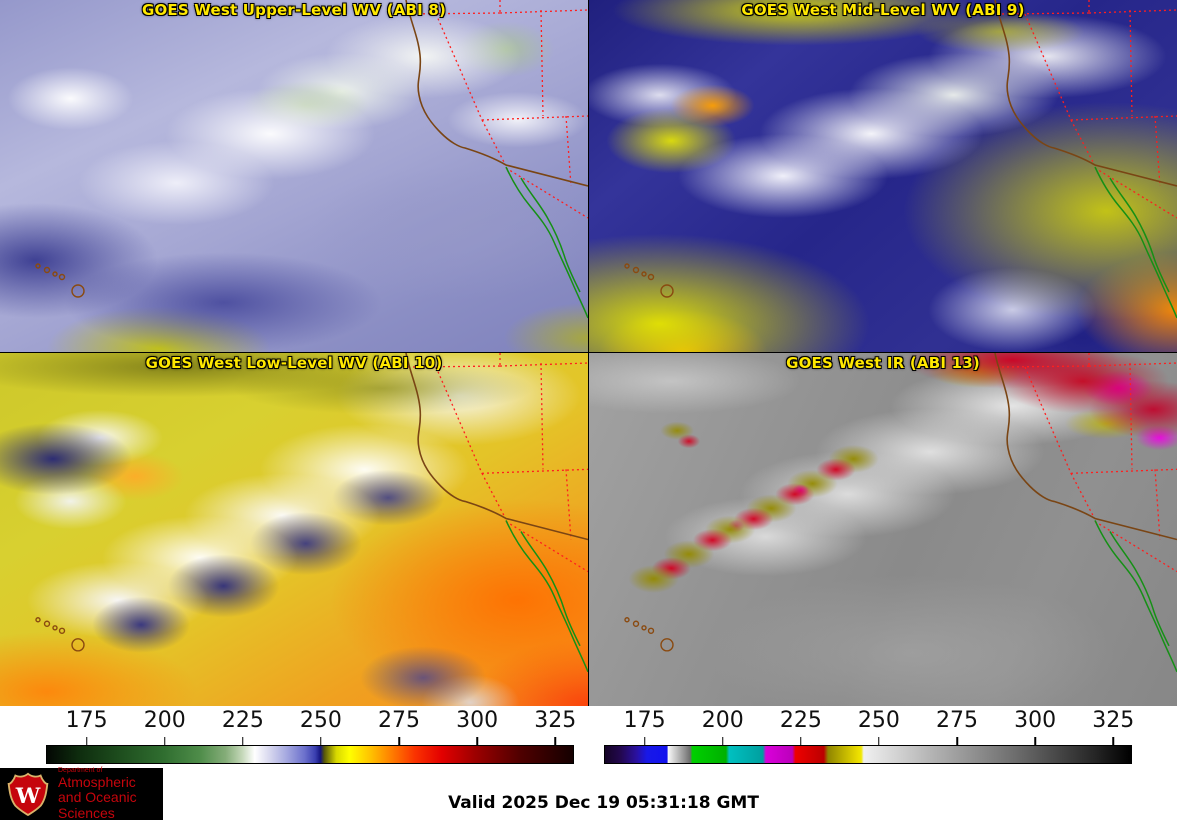 The height and width of the screenshot is (820, 1177). Describe the element at coordinates (80, 770) in the screenshot. I see `logo-dept-line: Department of` at that location.